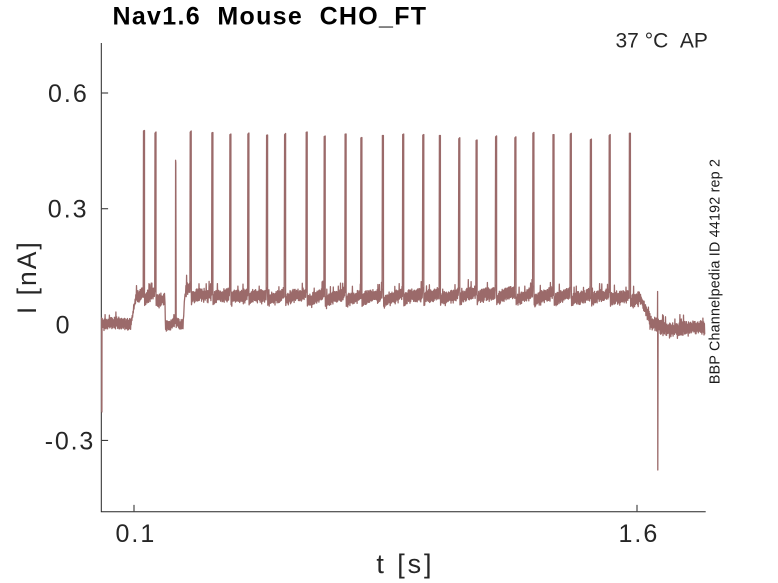 This screenshot has height=583, width=778. I want to click on svg-text: 0.6, so click(68, 94).